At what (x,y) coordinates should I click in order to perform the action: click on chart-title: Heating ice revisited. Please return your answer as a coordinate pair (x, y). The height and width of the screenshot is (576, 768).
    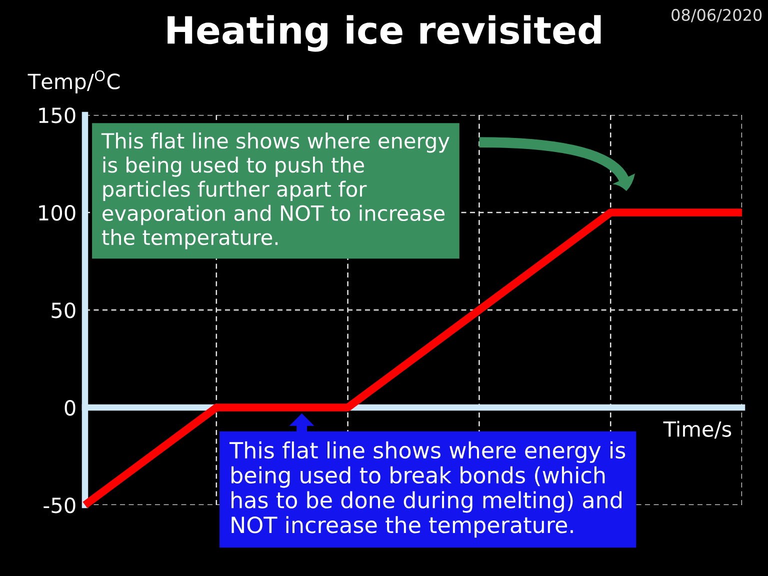
    Looking at the image, I should click on (384, 33).